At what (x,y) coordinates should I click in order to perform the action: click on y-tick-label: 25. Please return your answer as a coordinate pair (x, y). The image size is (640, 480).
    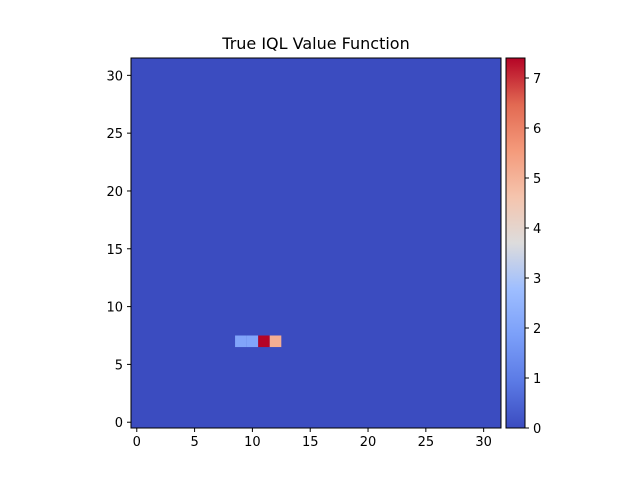
    Looking at the image, I should click on (114, 134).